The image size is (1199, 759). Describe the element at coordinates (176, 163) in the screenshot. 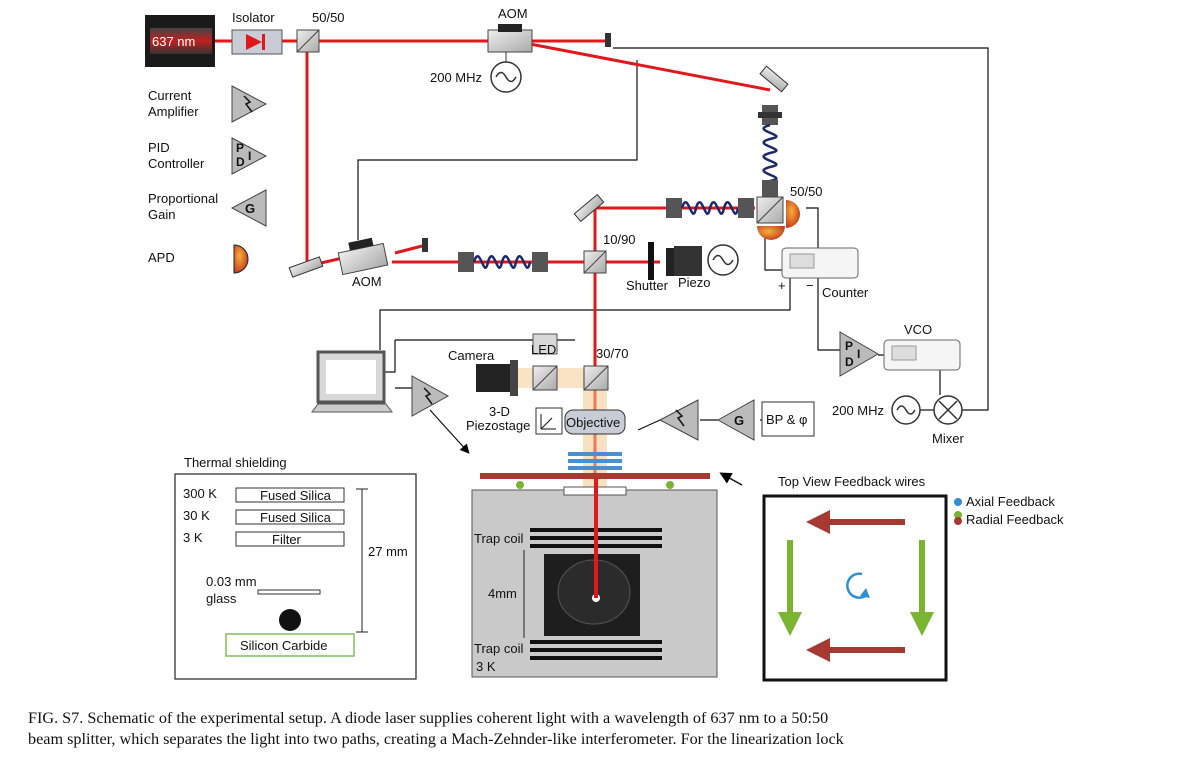

I see `legend-pid-2: Controller` at that location.